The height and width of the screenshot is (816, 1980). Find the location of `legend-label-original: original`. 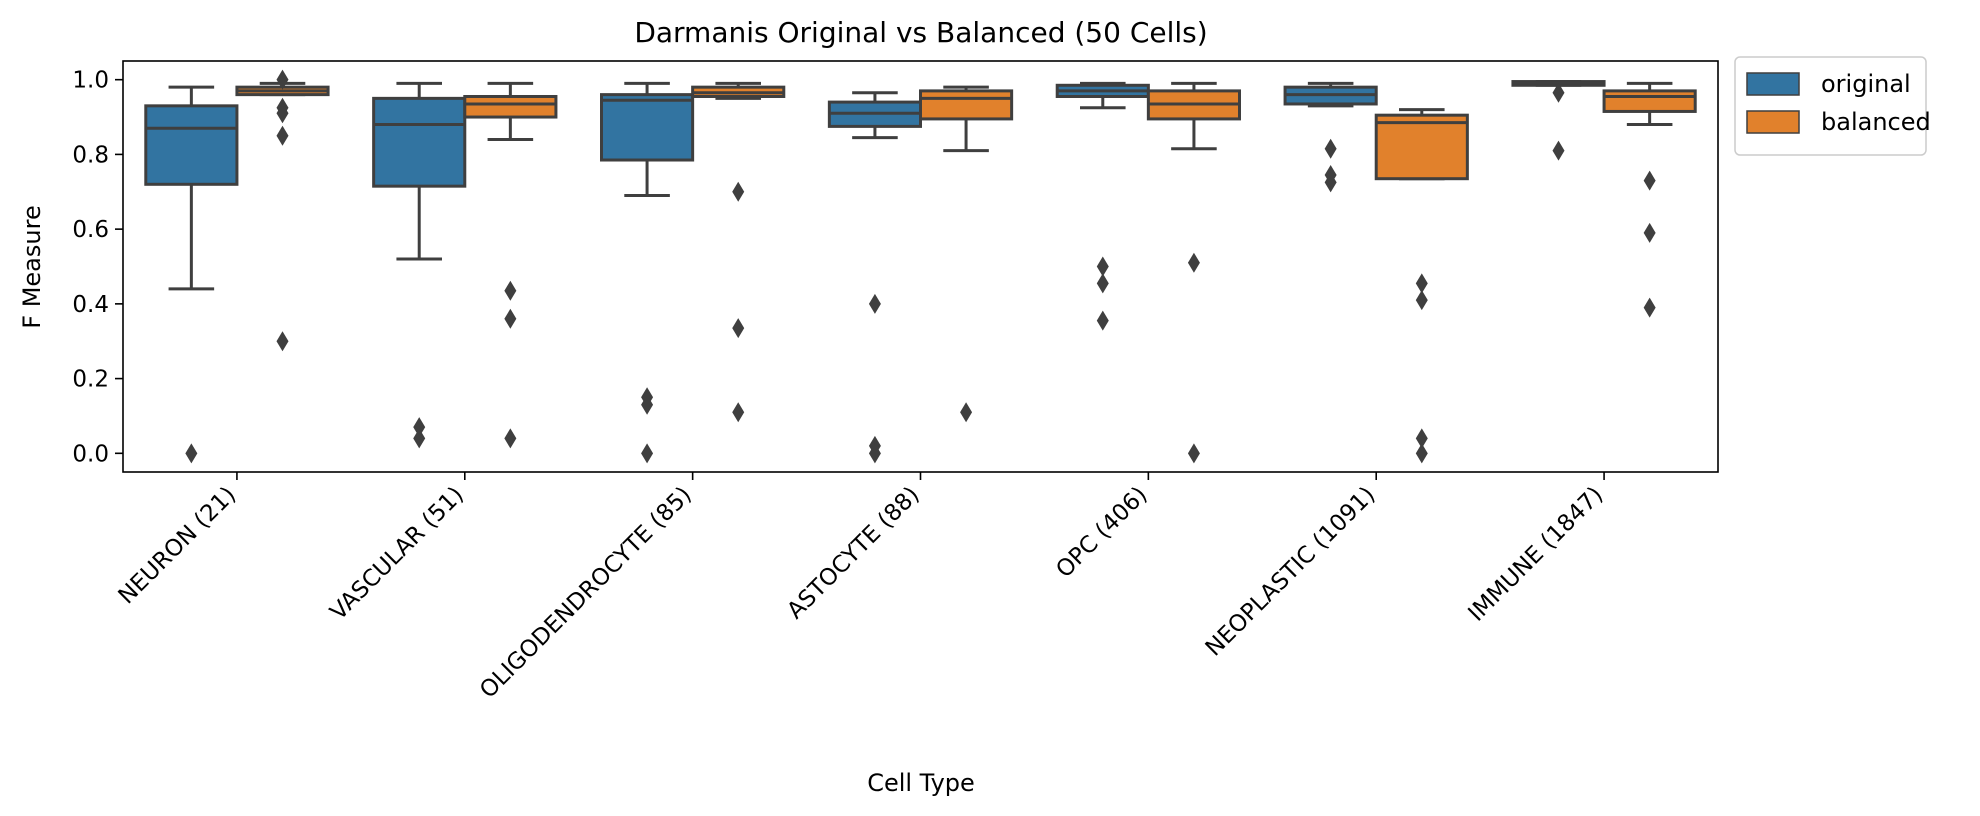

legend-label-original: original is located at coordinates (1866, 84).